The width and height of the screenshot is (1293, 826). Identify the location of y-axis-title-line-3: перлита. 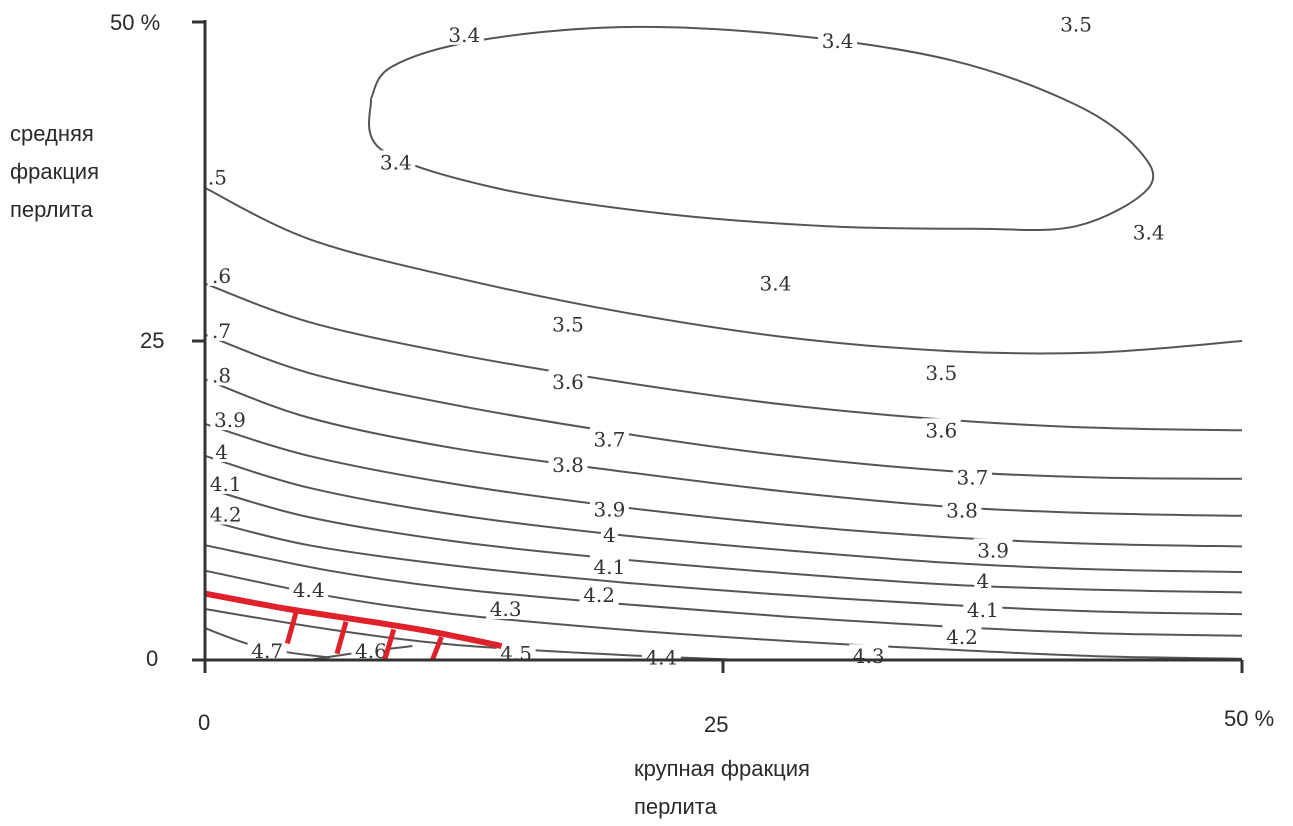
(51, 209).